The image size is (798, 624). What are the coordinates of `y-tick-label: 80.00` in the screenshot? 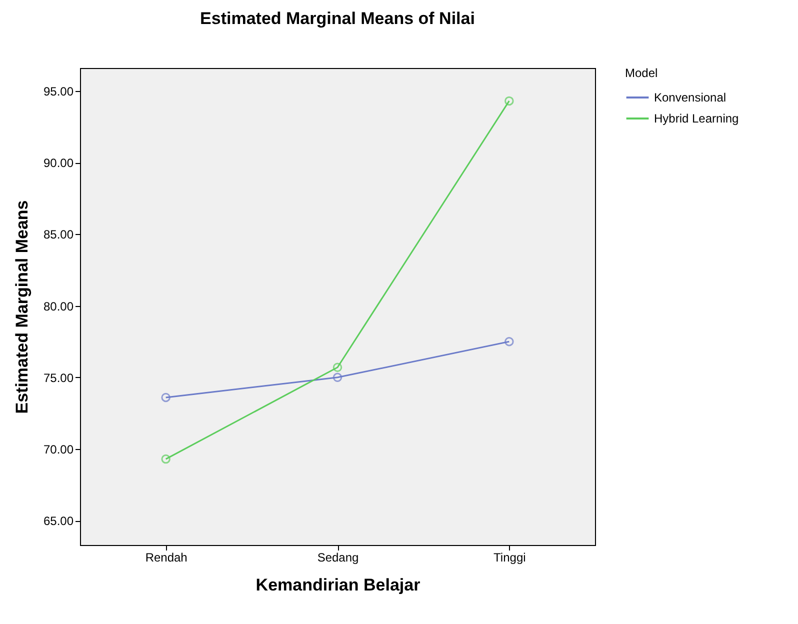 It's located at (58, 306).